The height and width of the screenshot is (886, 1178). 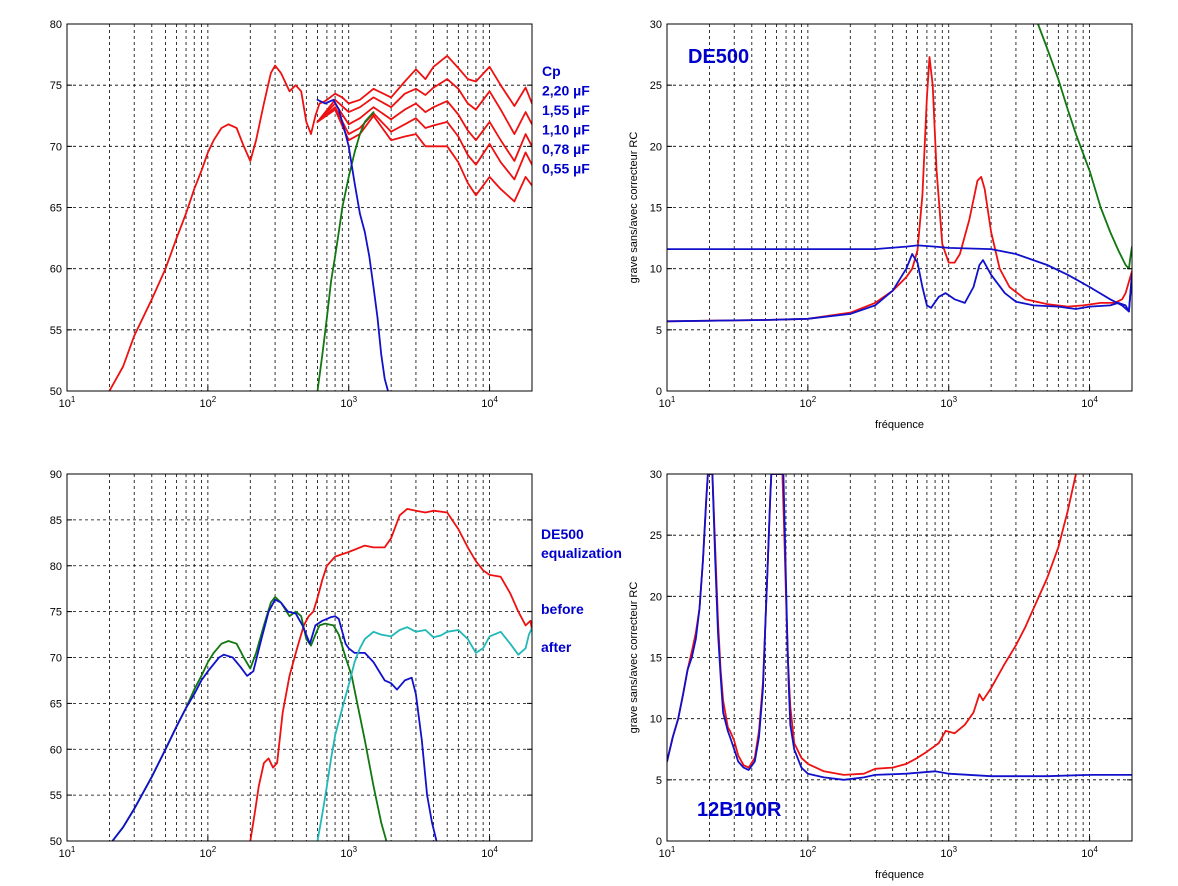 I want to click on y-tick-label: 85, so click(x=56, y=521).